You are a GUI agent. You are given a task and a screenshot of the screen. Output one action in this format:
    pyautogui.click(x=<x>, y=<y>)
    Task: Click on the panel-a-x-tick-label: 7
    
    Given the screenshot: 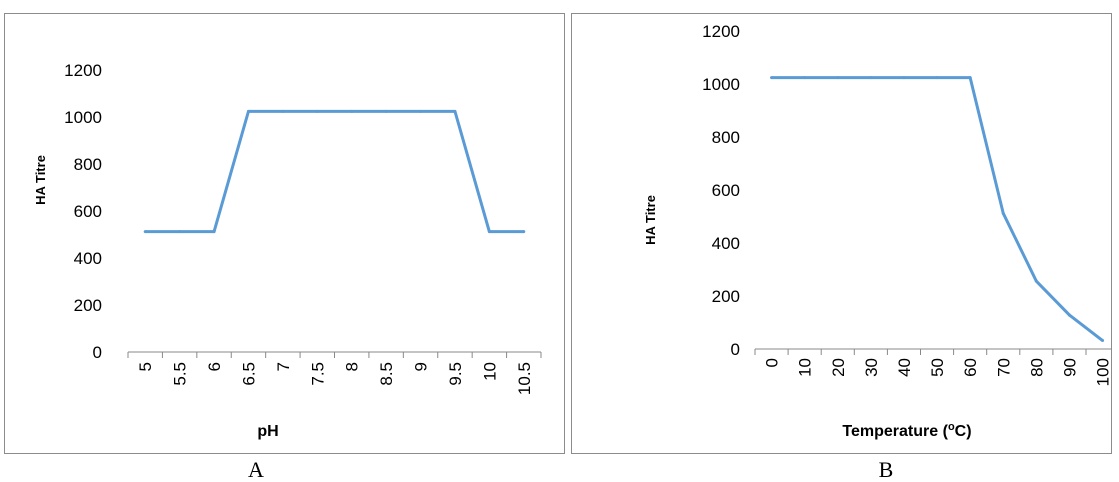 What is the action you would take?
    pyautogui.click(x=283, y=366)
    